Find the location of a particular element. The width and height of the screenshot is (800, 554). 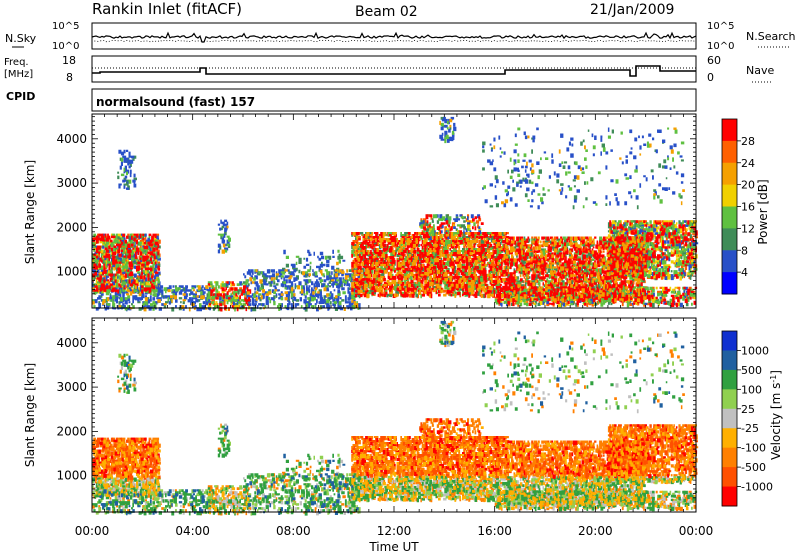

cpid-text: normalsound (fast) 157 is located at coordinates (175, 102).